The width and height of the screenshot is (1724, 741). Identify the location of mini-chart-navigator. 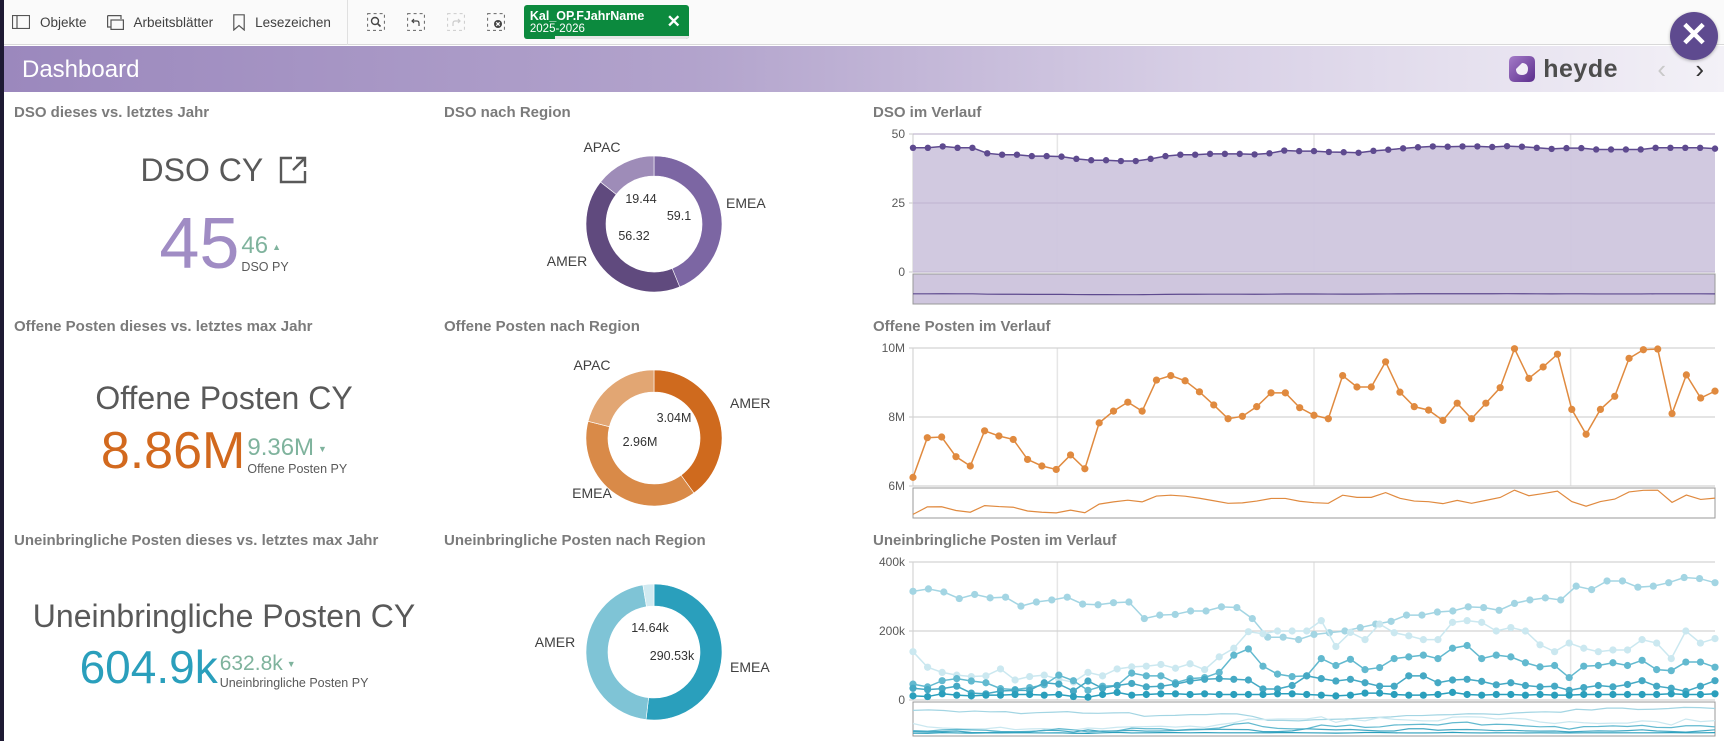
(1314, 289).